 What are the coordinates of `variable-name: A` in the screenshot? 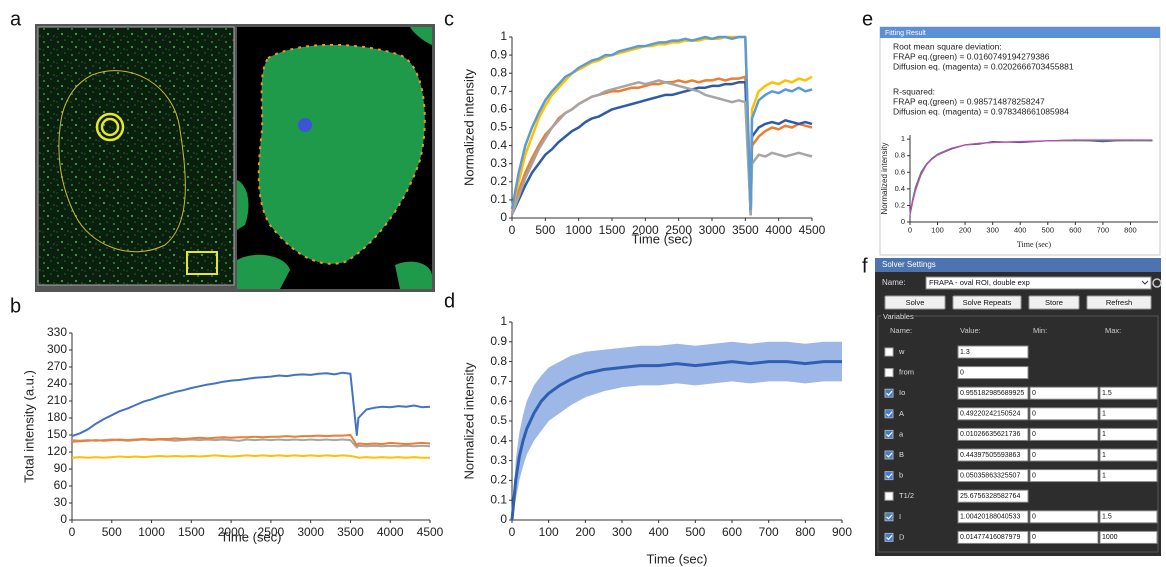 It's located at (901, 413).